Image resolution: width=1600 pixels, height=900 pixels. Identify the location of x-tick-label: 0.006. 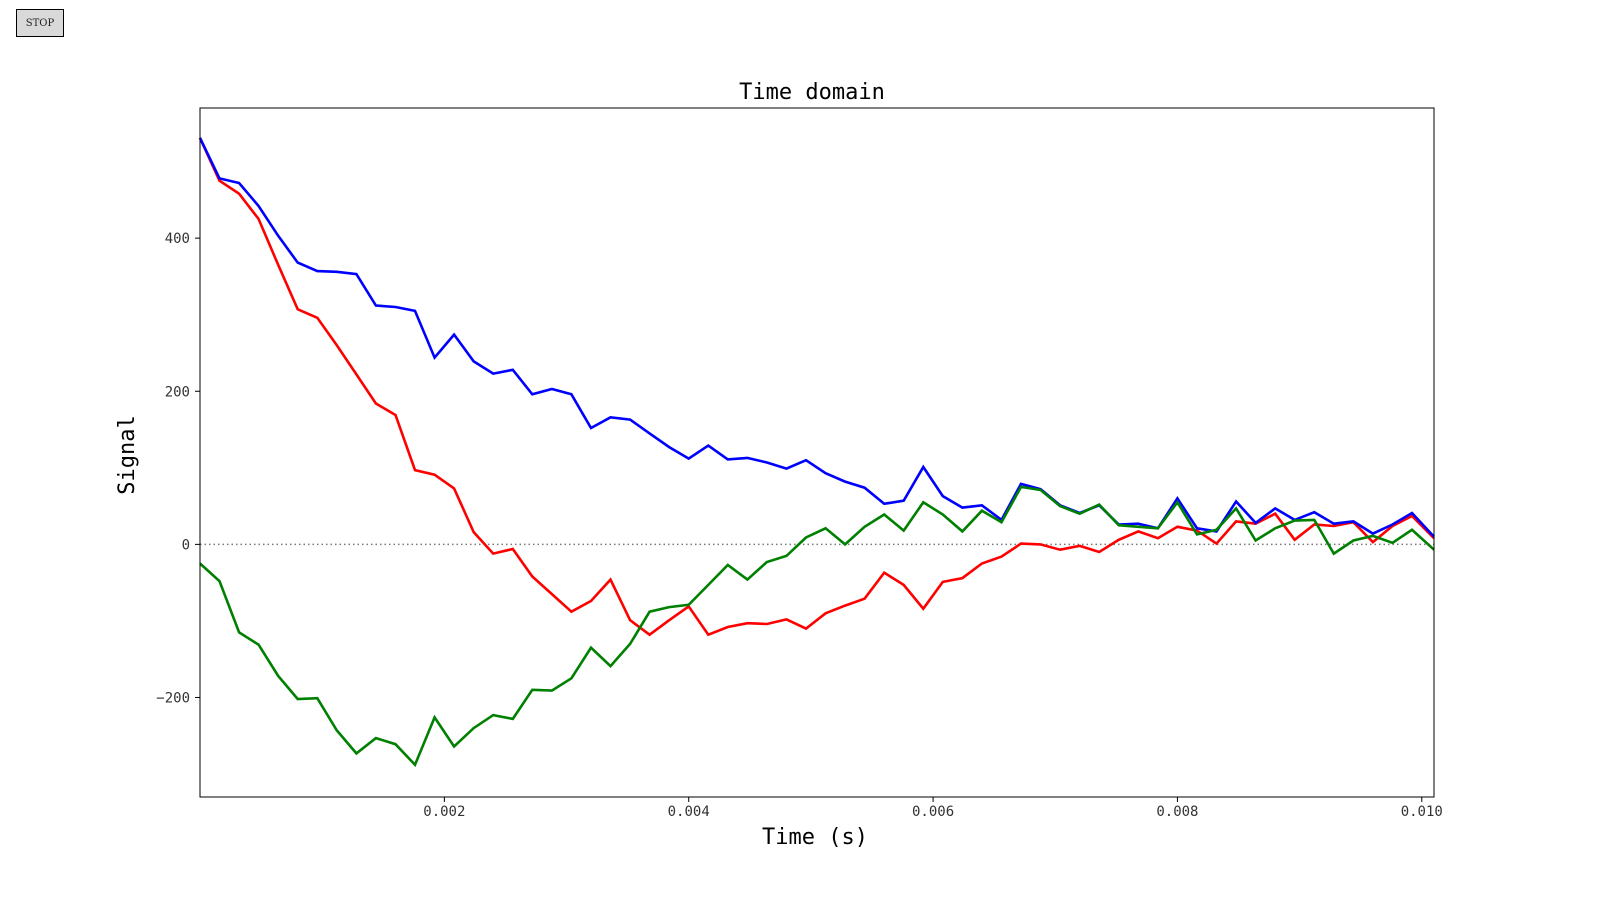
(933, 812).